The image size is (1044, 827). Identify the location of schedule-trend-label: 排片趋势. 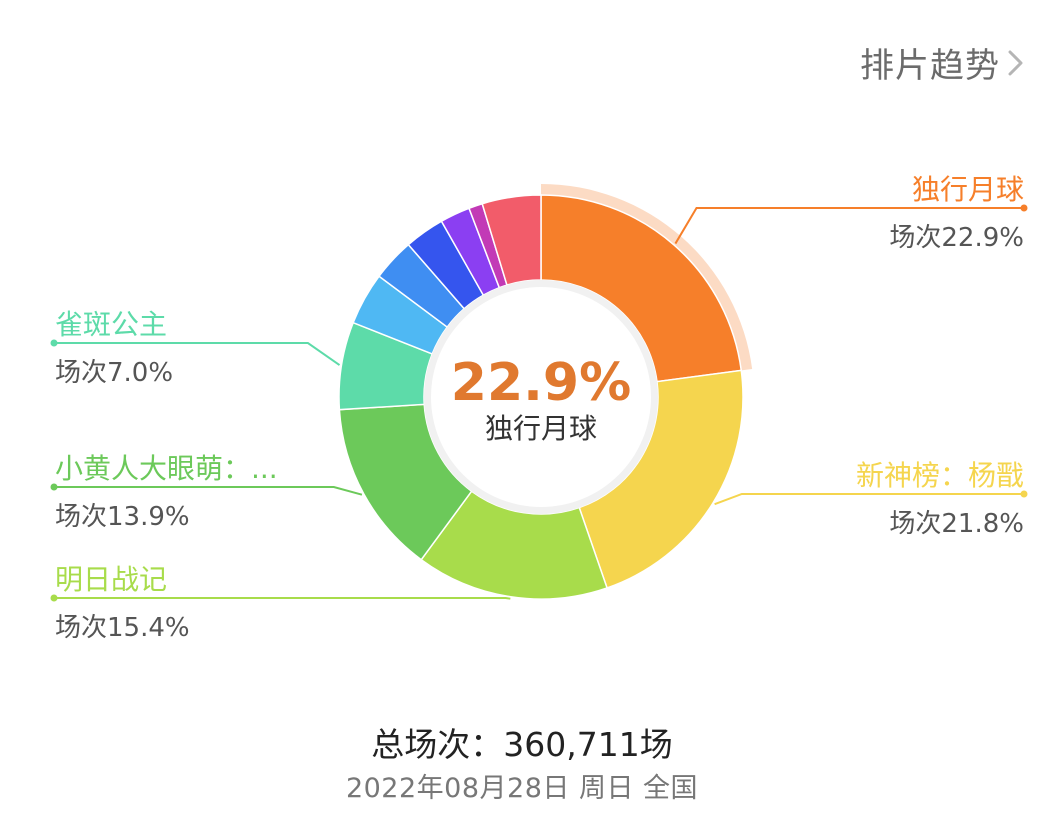
(930, 66).